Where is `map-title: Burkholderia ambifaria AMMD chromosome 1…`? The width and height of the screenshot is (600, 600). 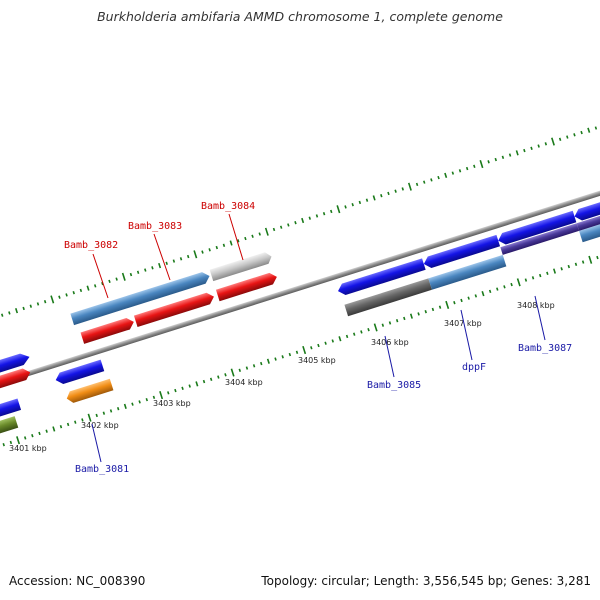 map-title: Burkholderia ambifaria AMMD chromosome 1… is located at coordinates (300, 16).